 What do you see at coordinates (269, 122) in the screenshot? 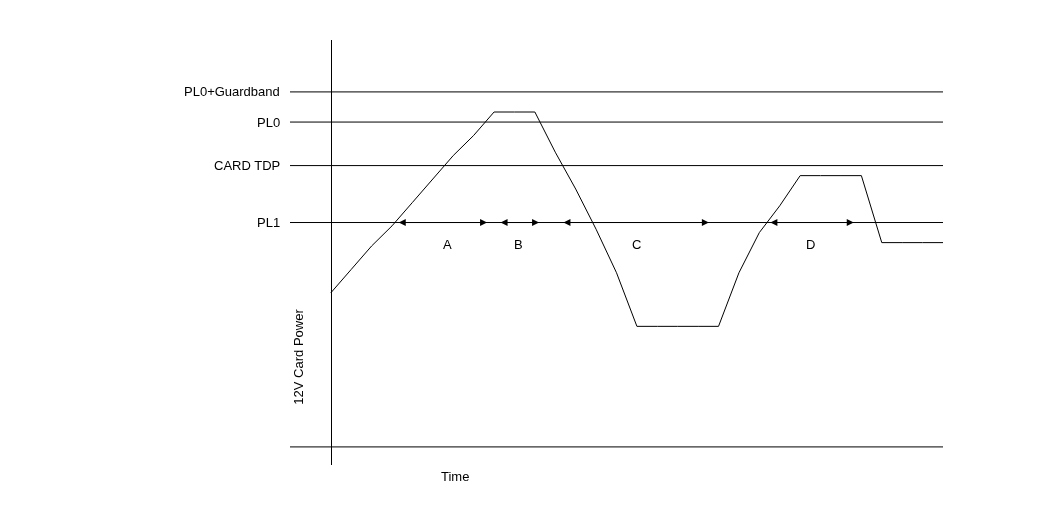
I see `ref-line-label: PL0` at bounding box center [269, 122].